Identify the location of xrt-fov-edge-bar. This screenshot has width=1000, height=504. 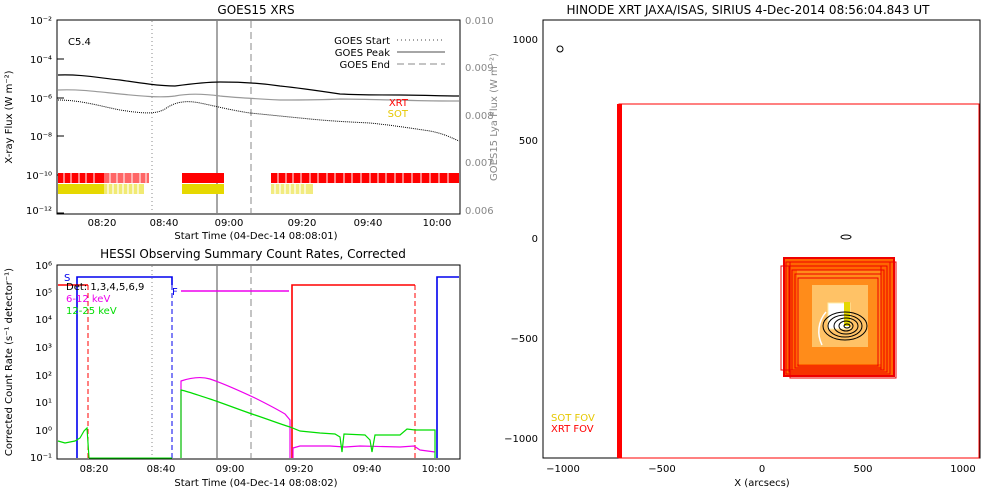
(619, 281).